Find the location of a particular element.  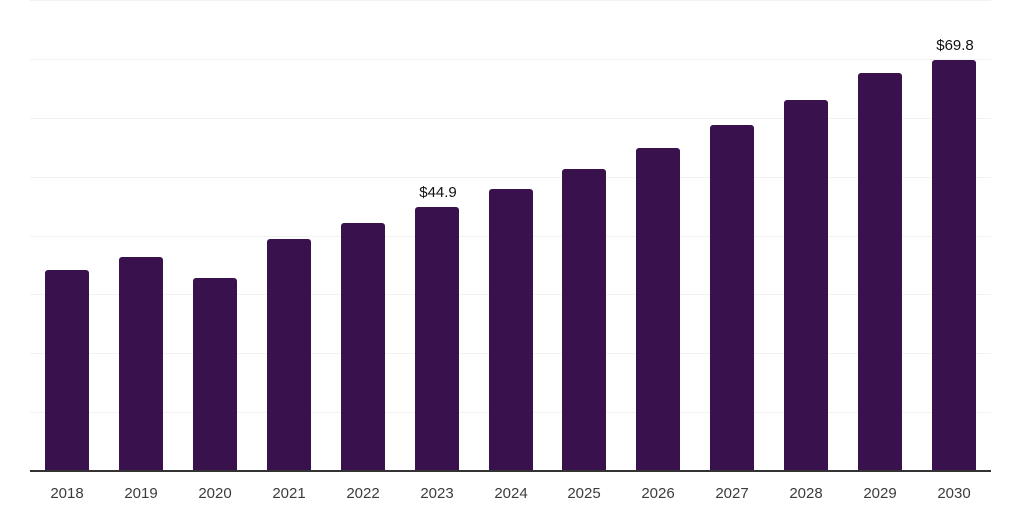

x-tick-label-2021: 2021 is located at coordinates (289, 493).